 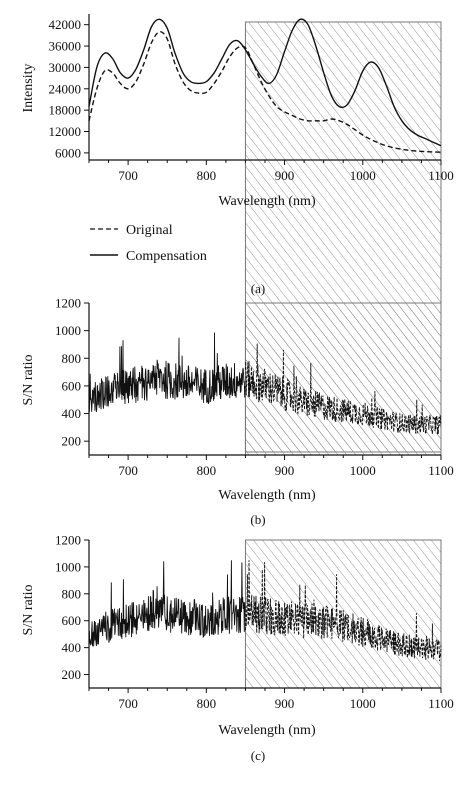 What do you see at coordinates (267, 495) in the screenshot?
I see `panel-b-xlabel: Wavelength (nm)` at bounding box center [267, 495].